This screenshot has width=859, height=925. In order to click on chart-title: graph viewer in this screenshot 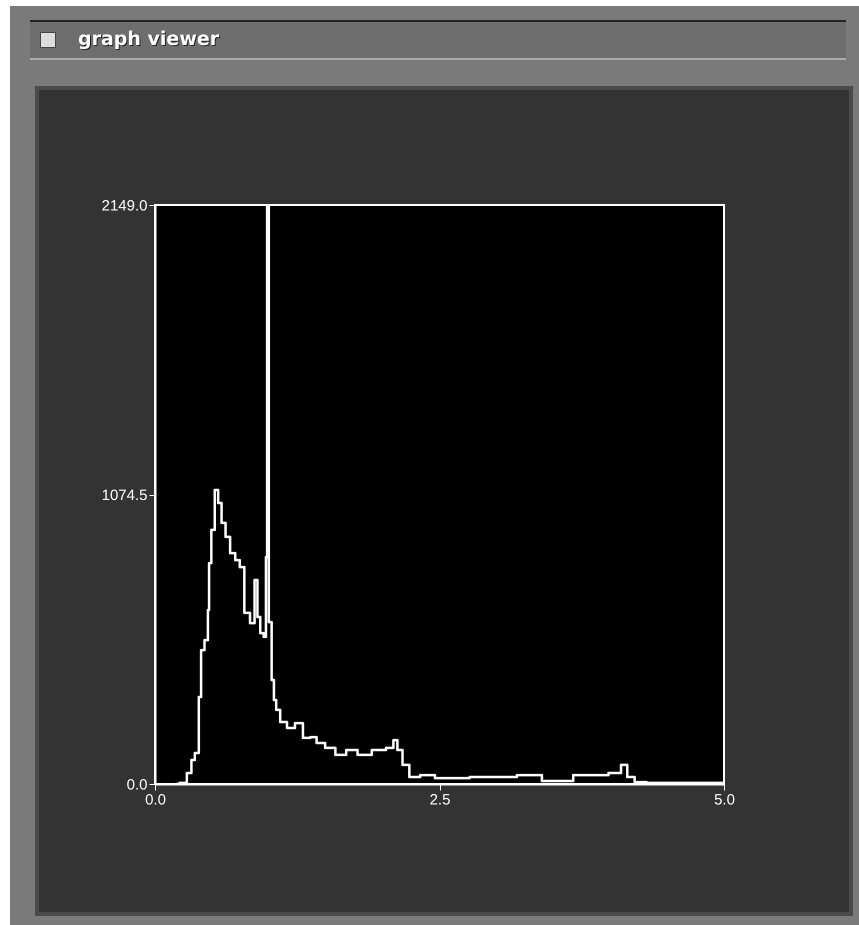, I will do `click(149, 39)`.